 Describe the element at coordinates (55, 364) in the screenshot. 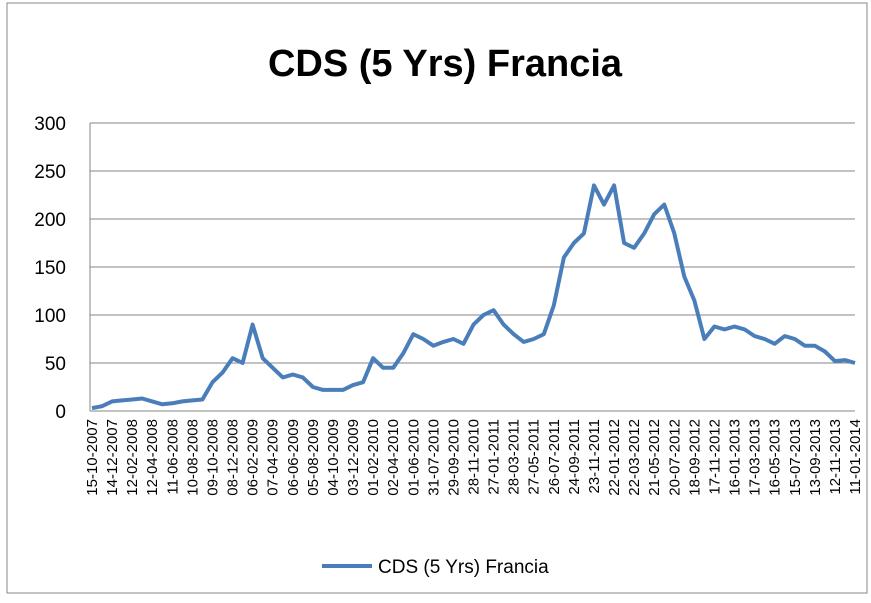

I see `y-tick-label: 50` at that location.